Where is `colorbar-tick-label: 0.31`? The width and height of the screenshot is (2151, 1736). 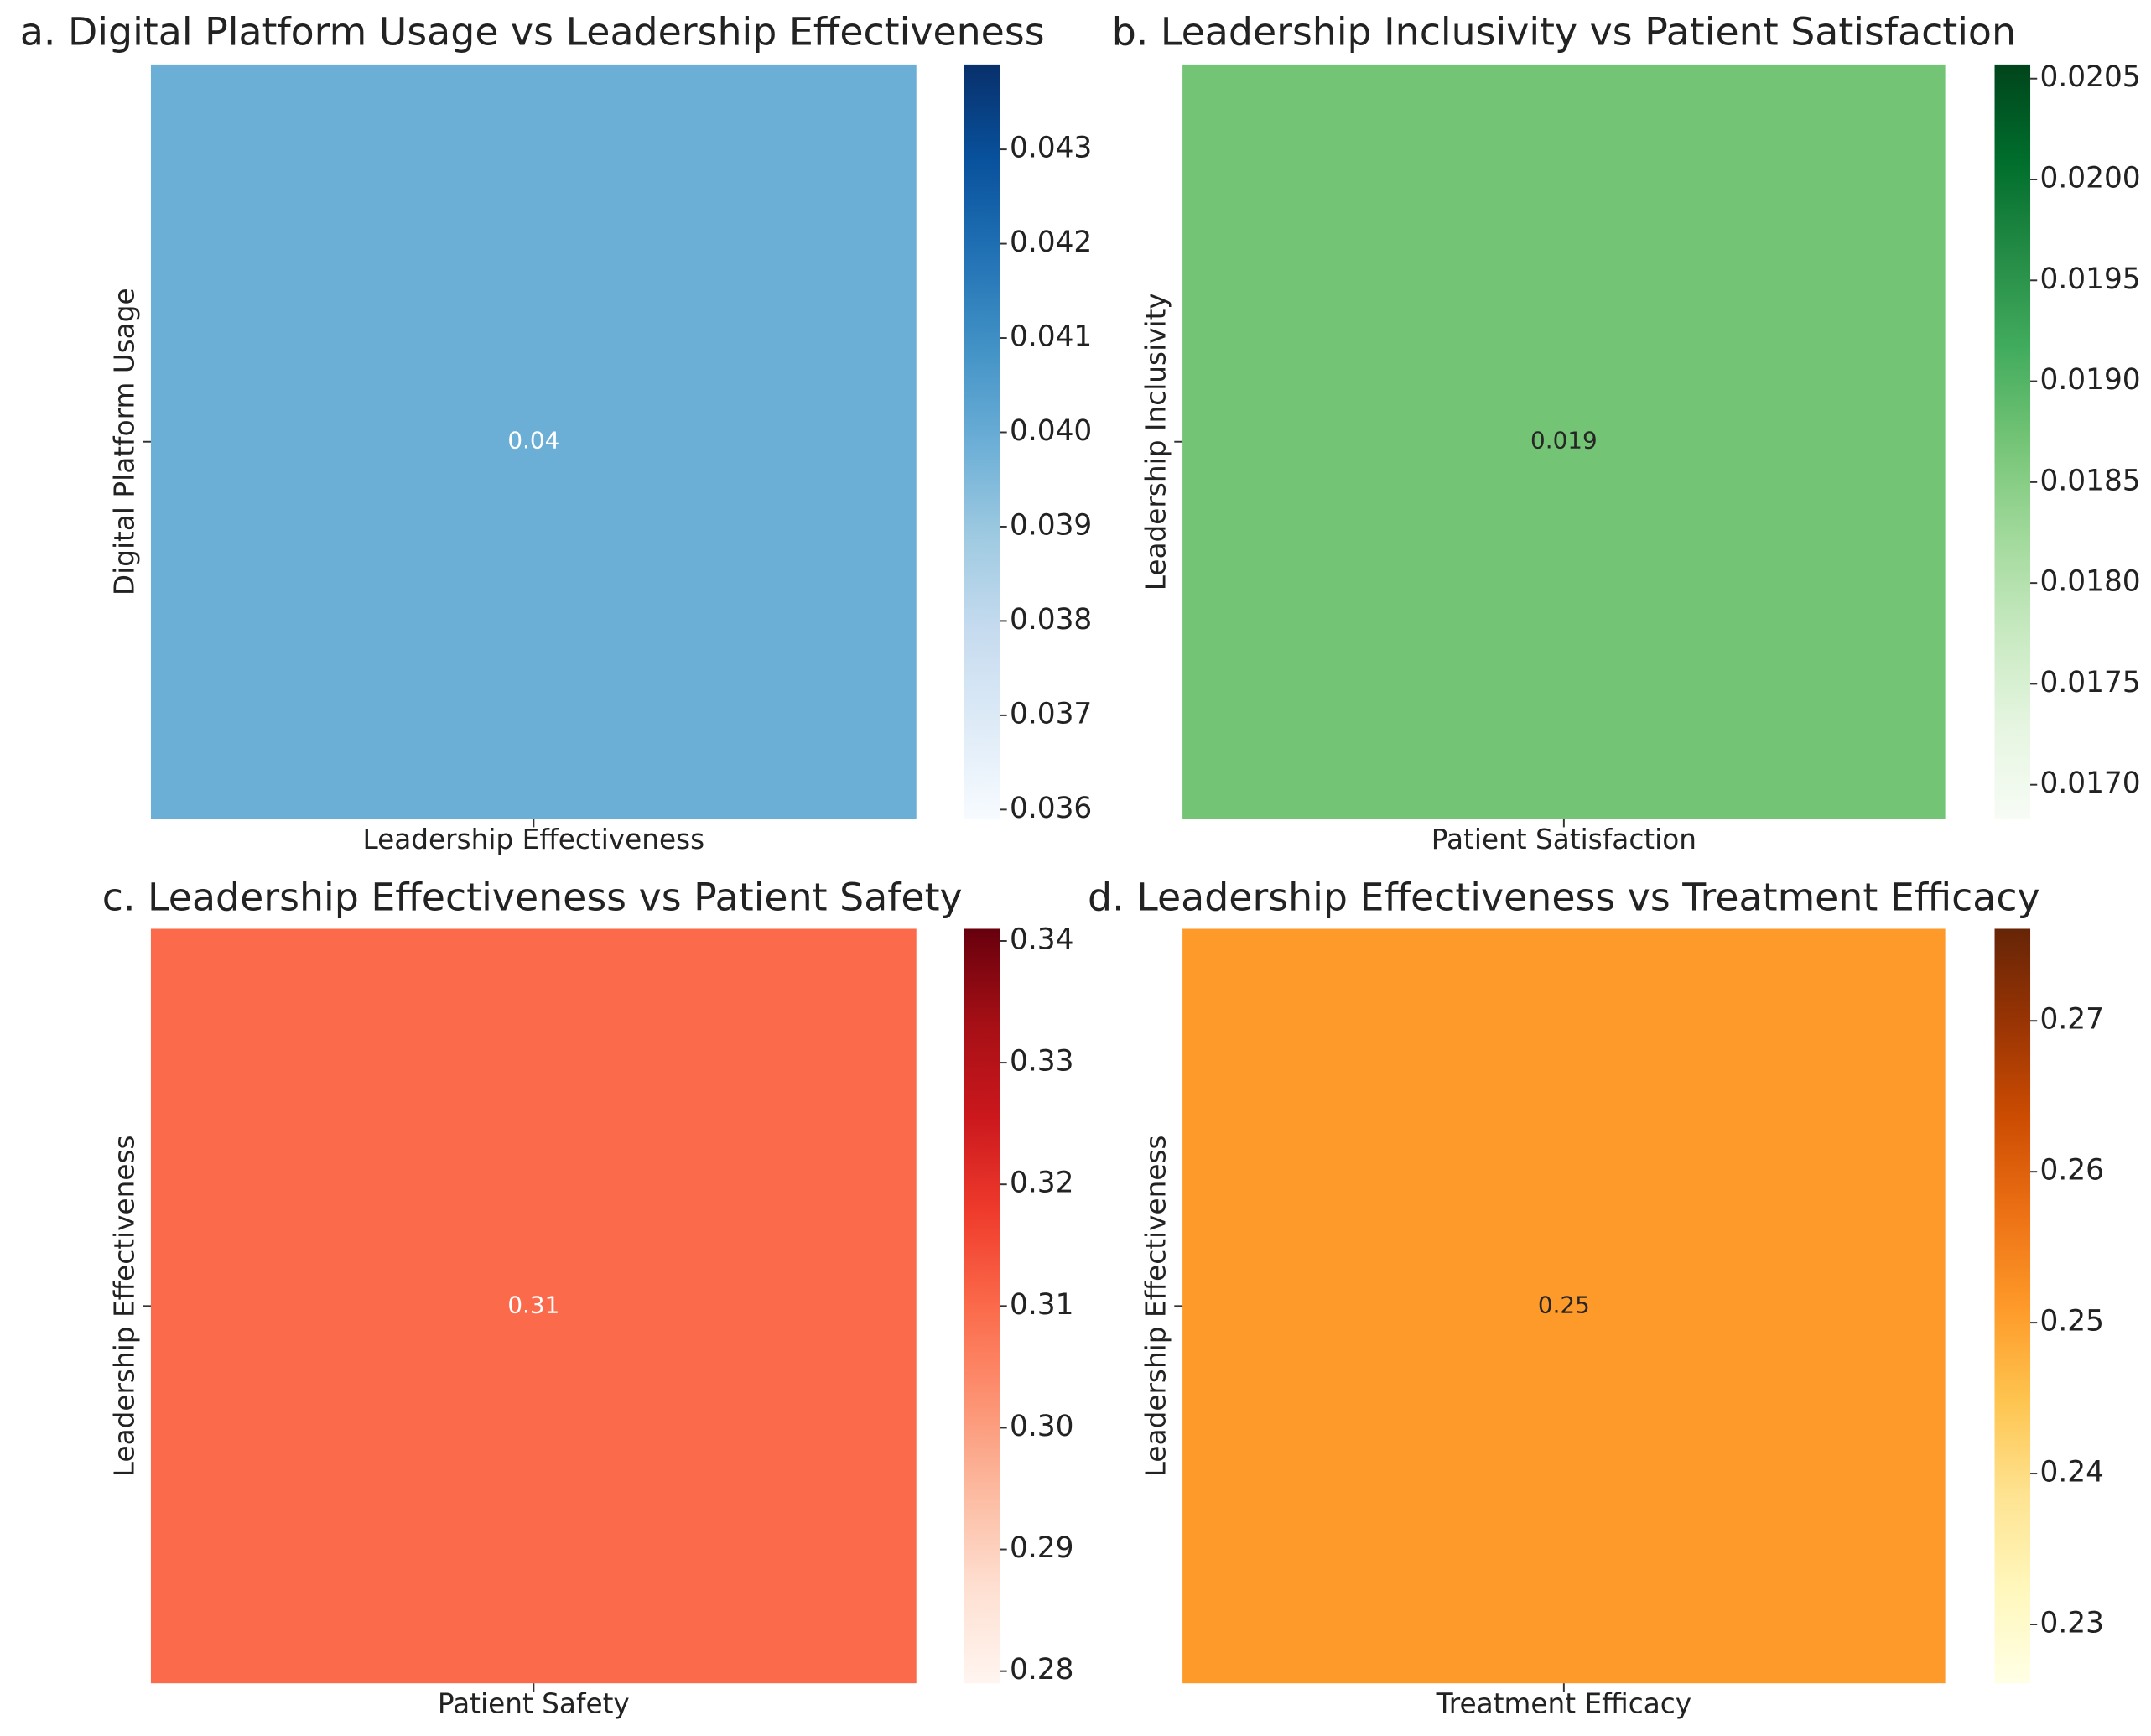
colorbar-tick-label: 0.31 is located at coordinates (1041, 1305).